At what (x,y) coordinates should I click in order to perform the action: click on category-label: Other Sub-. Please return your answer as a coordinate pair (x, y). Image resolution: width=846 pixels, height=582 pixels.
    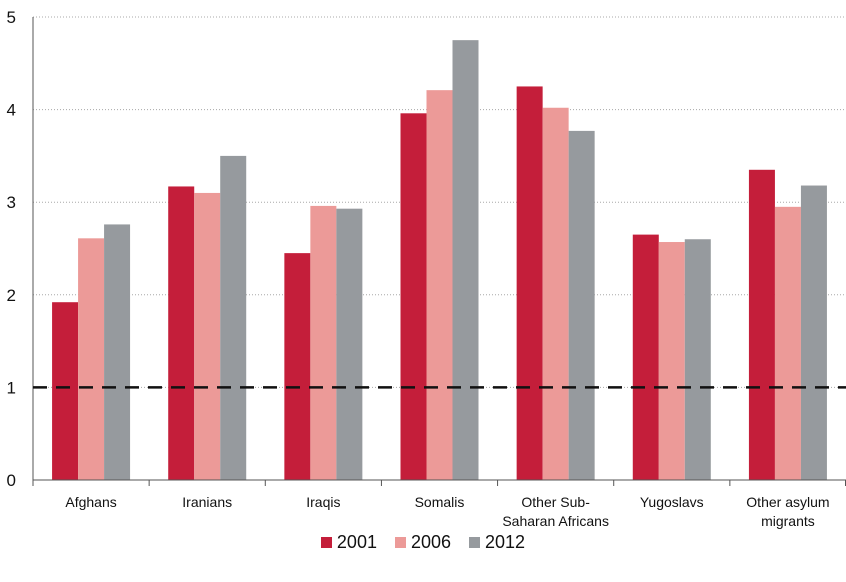
    Looking at the image, I should click on (555, 502).